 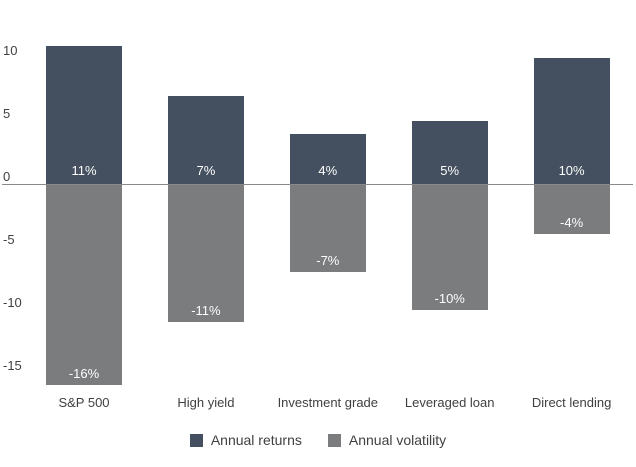 What do you see at coordinates (449, 152) in the screenshot?
I see `annual-returns-bar-leveraged-loan` at bounding box center [449, 152].